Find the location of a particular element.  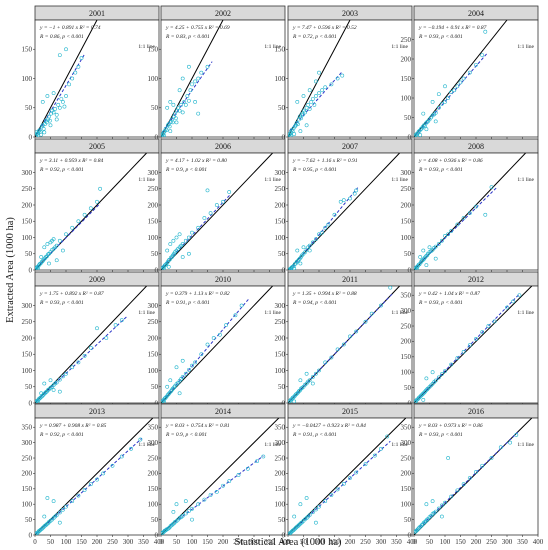

regression-equation: y = 0.379 + 1.13 x R² = 0.82 is located at coordinates (197, 294).